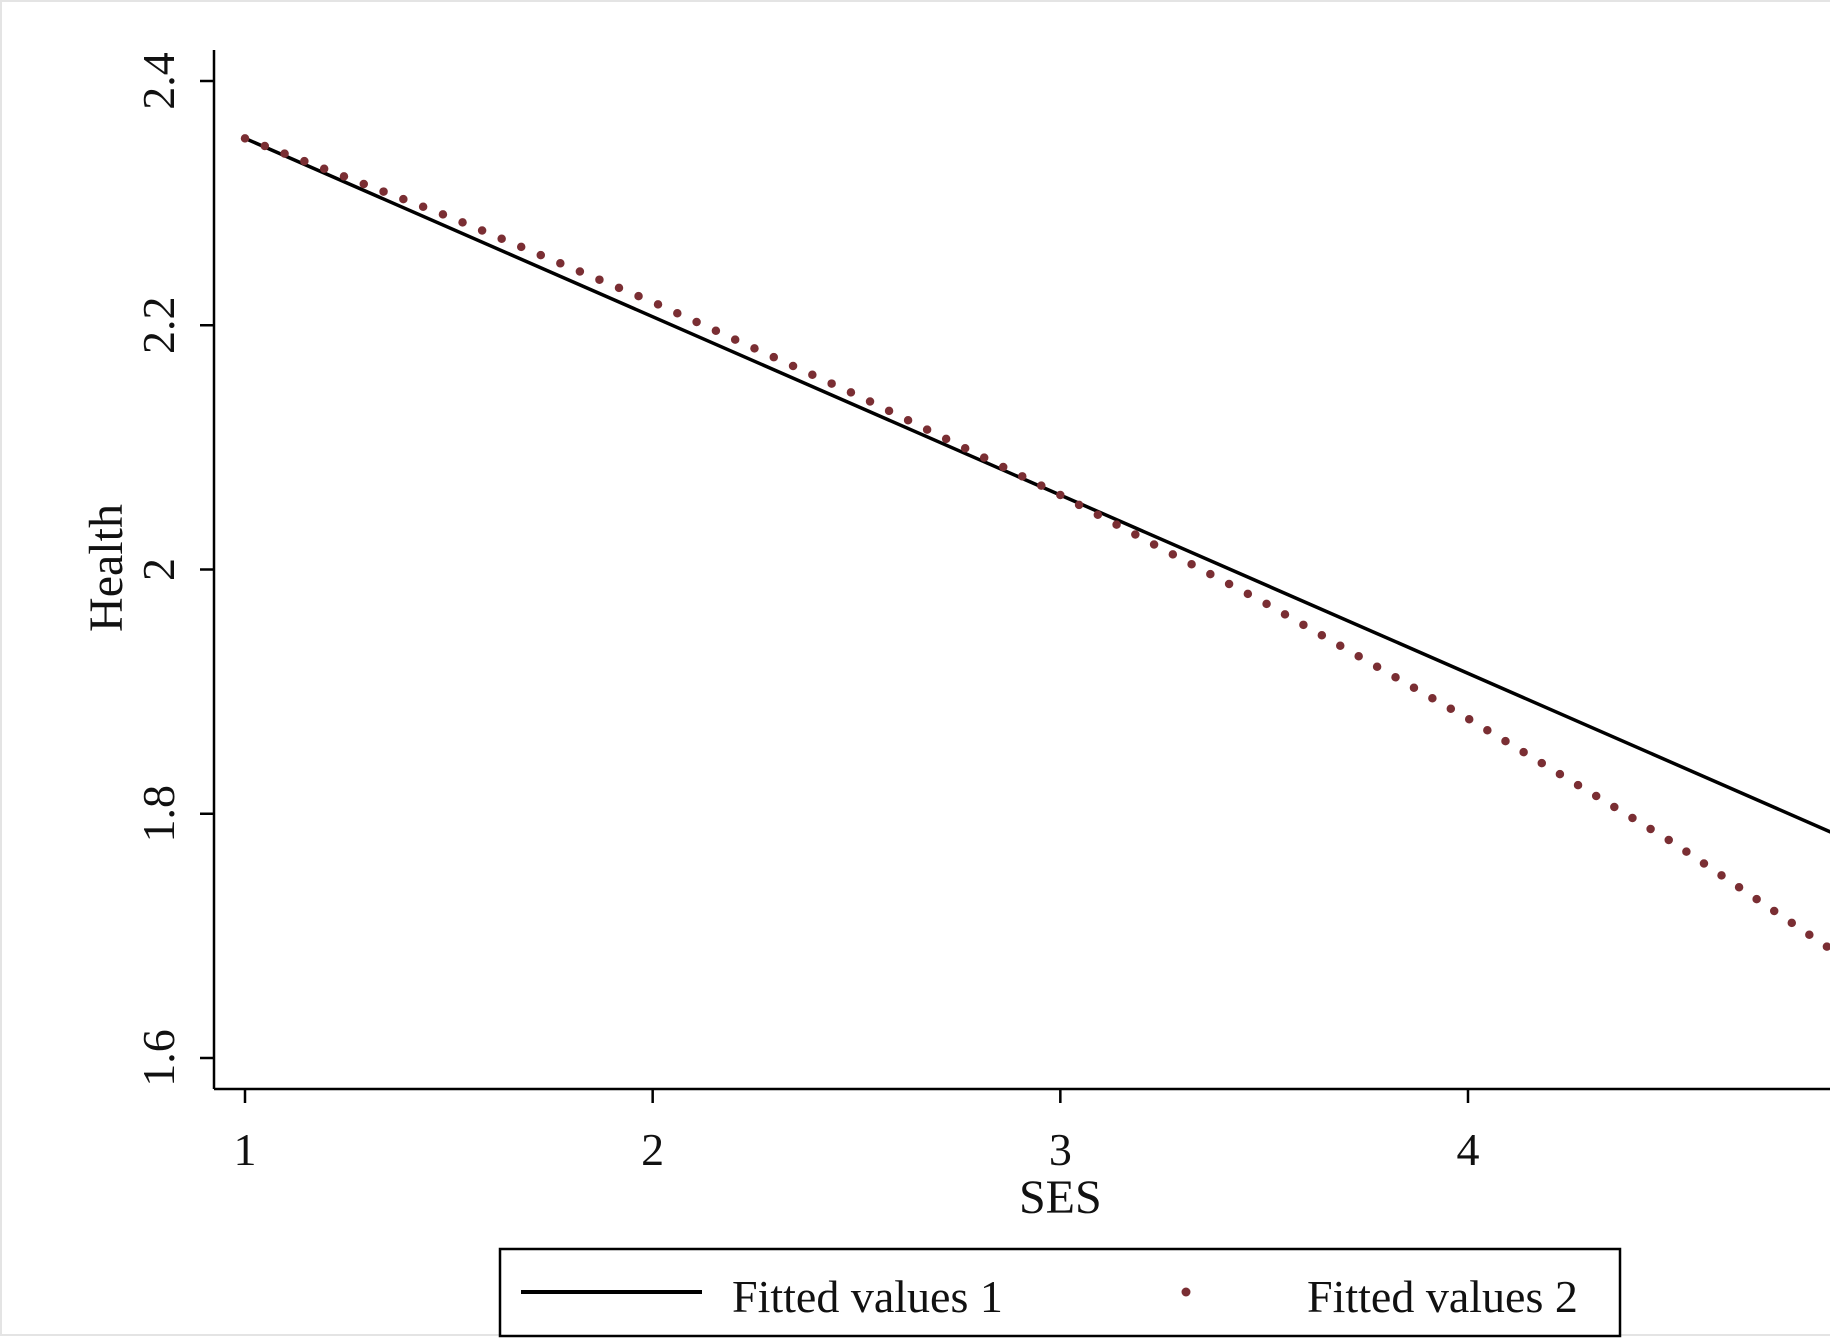  I want to click on y-tick-label-2.4: 2.4, so click(158, 81).